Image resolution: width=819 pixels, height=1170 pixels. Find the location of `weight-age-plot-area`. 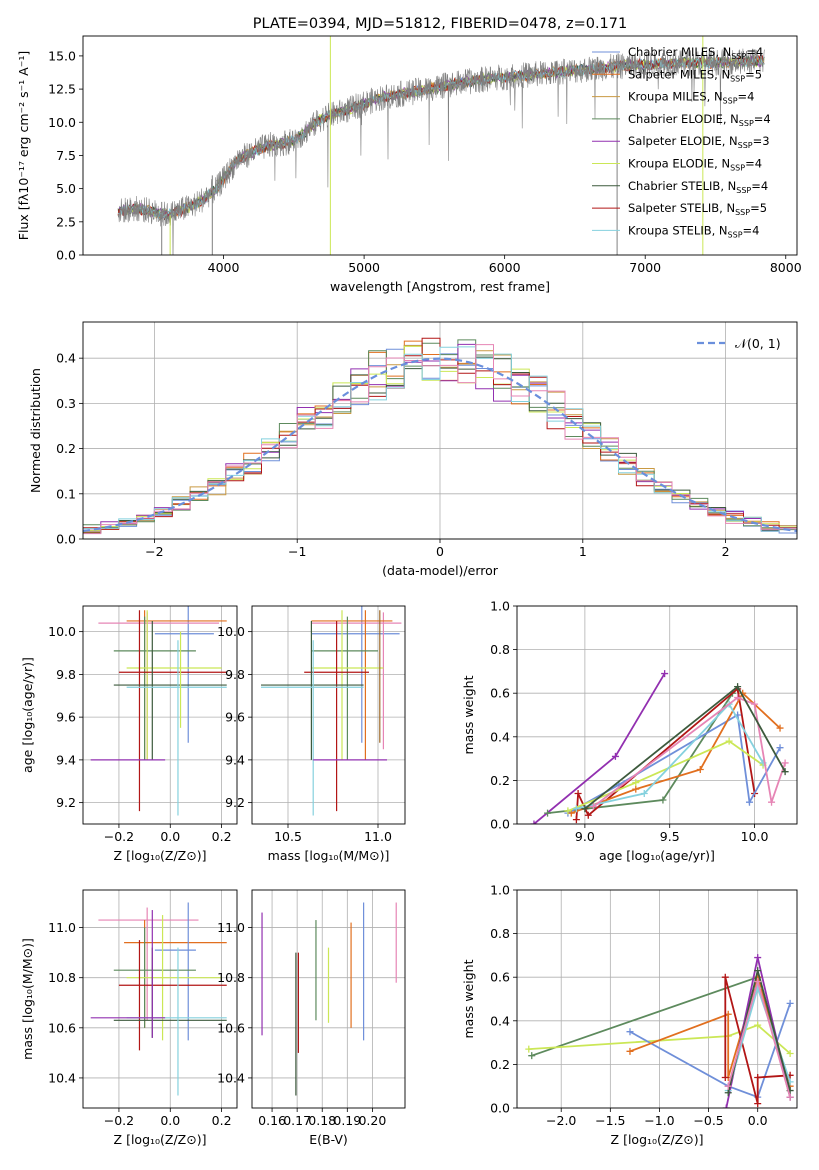

weight-age-plot-area is located at coordinates (659, 747).